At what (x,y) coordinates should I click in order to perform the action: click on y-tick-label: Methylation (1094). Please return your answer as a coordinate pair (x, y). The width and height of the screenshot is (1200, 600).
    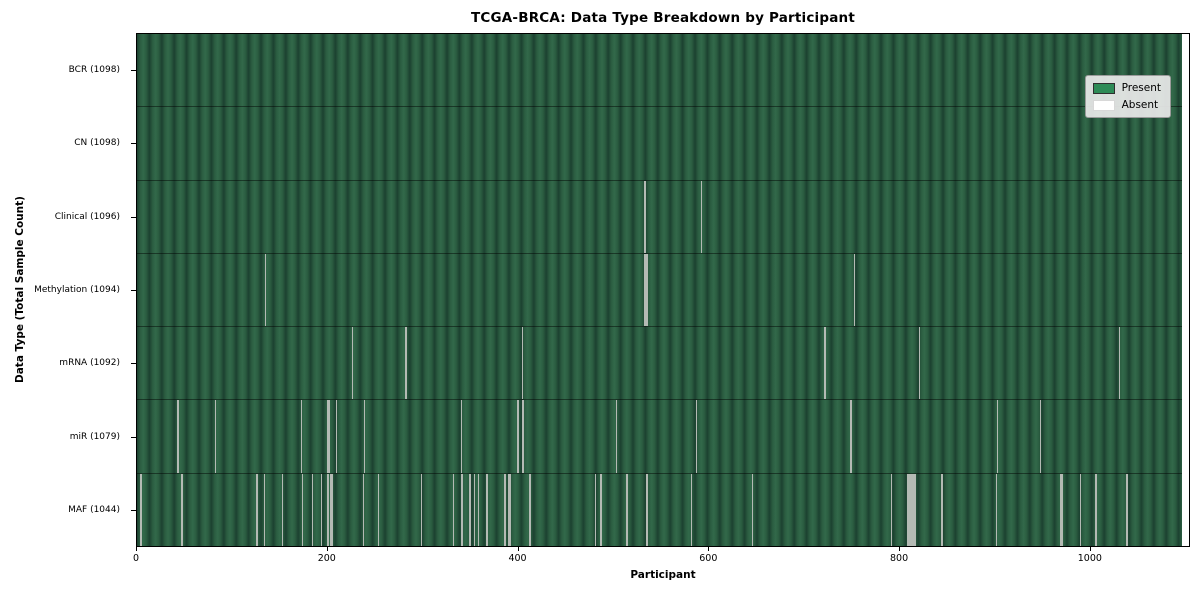
    Looking at the image, I should click on (77, 289).